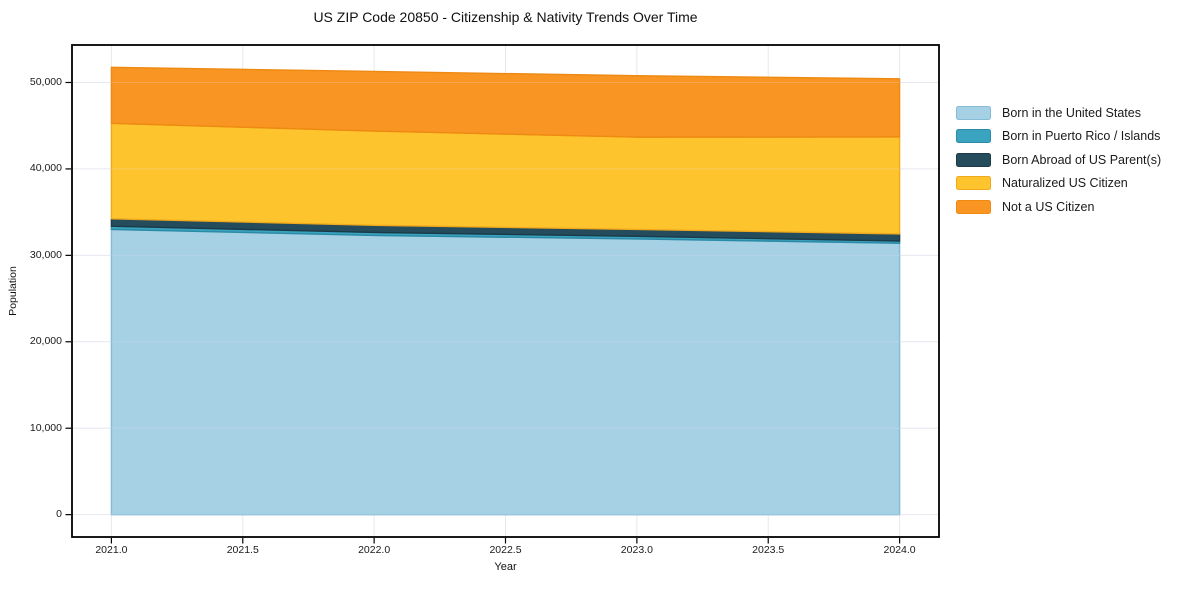  Describe the element at coordinates (1065, 183) in the screenshot. I see `legend-label: Naturalized US Citizen` at that location.